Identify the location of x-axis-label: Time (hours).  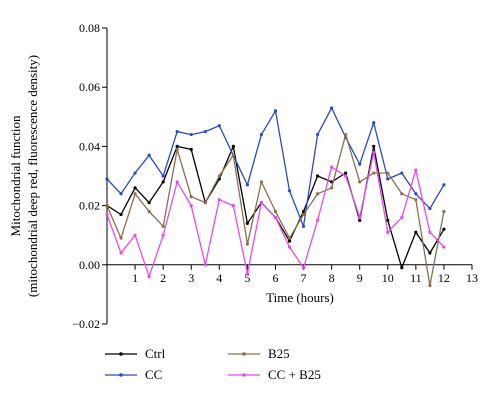
(300, 297).